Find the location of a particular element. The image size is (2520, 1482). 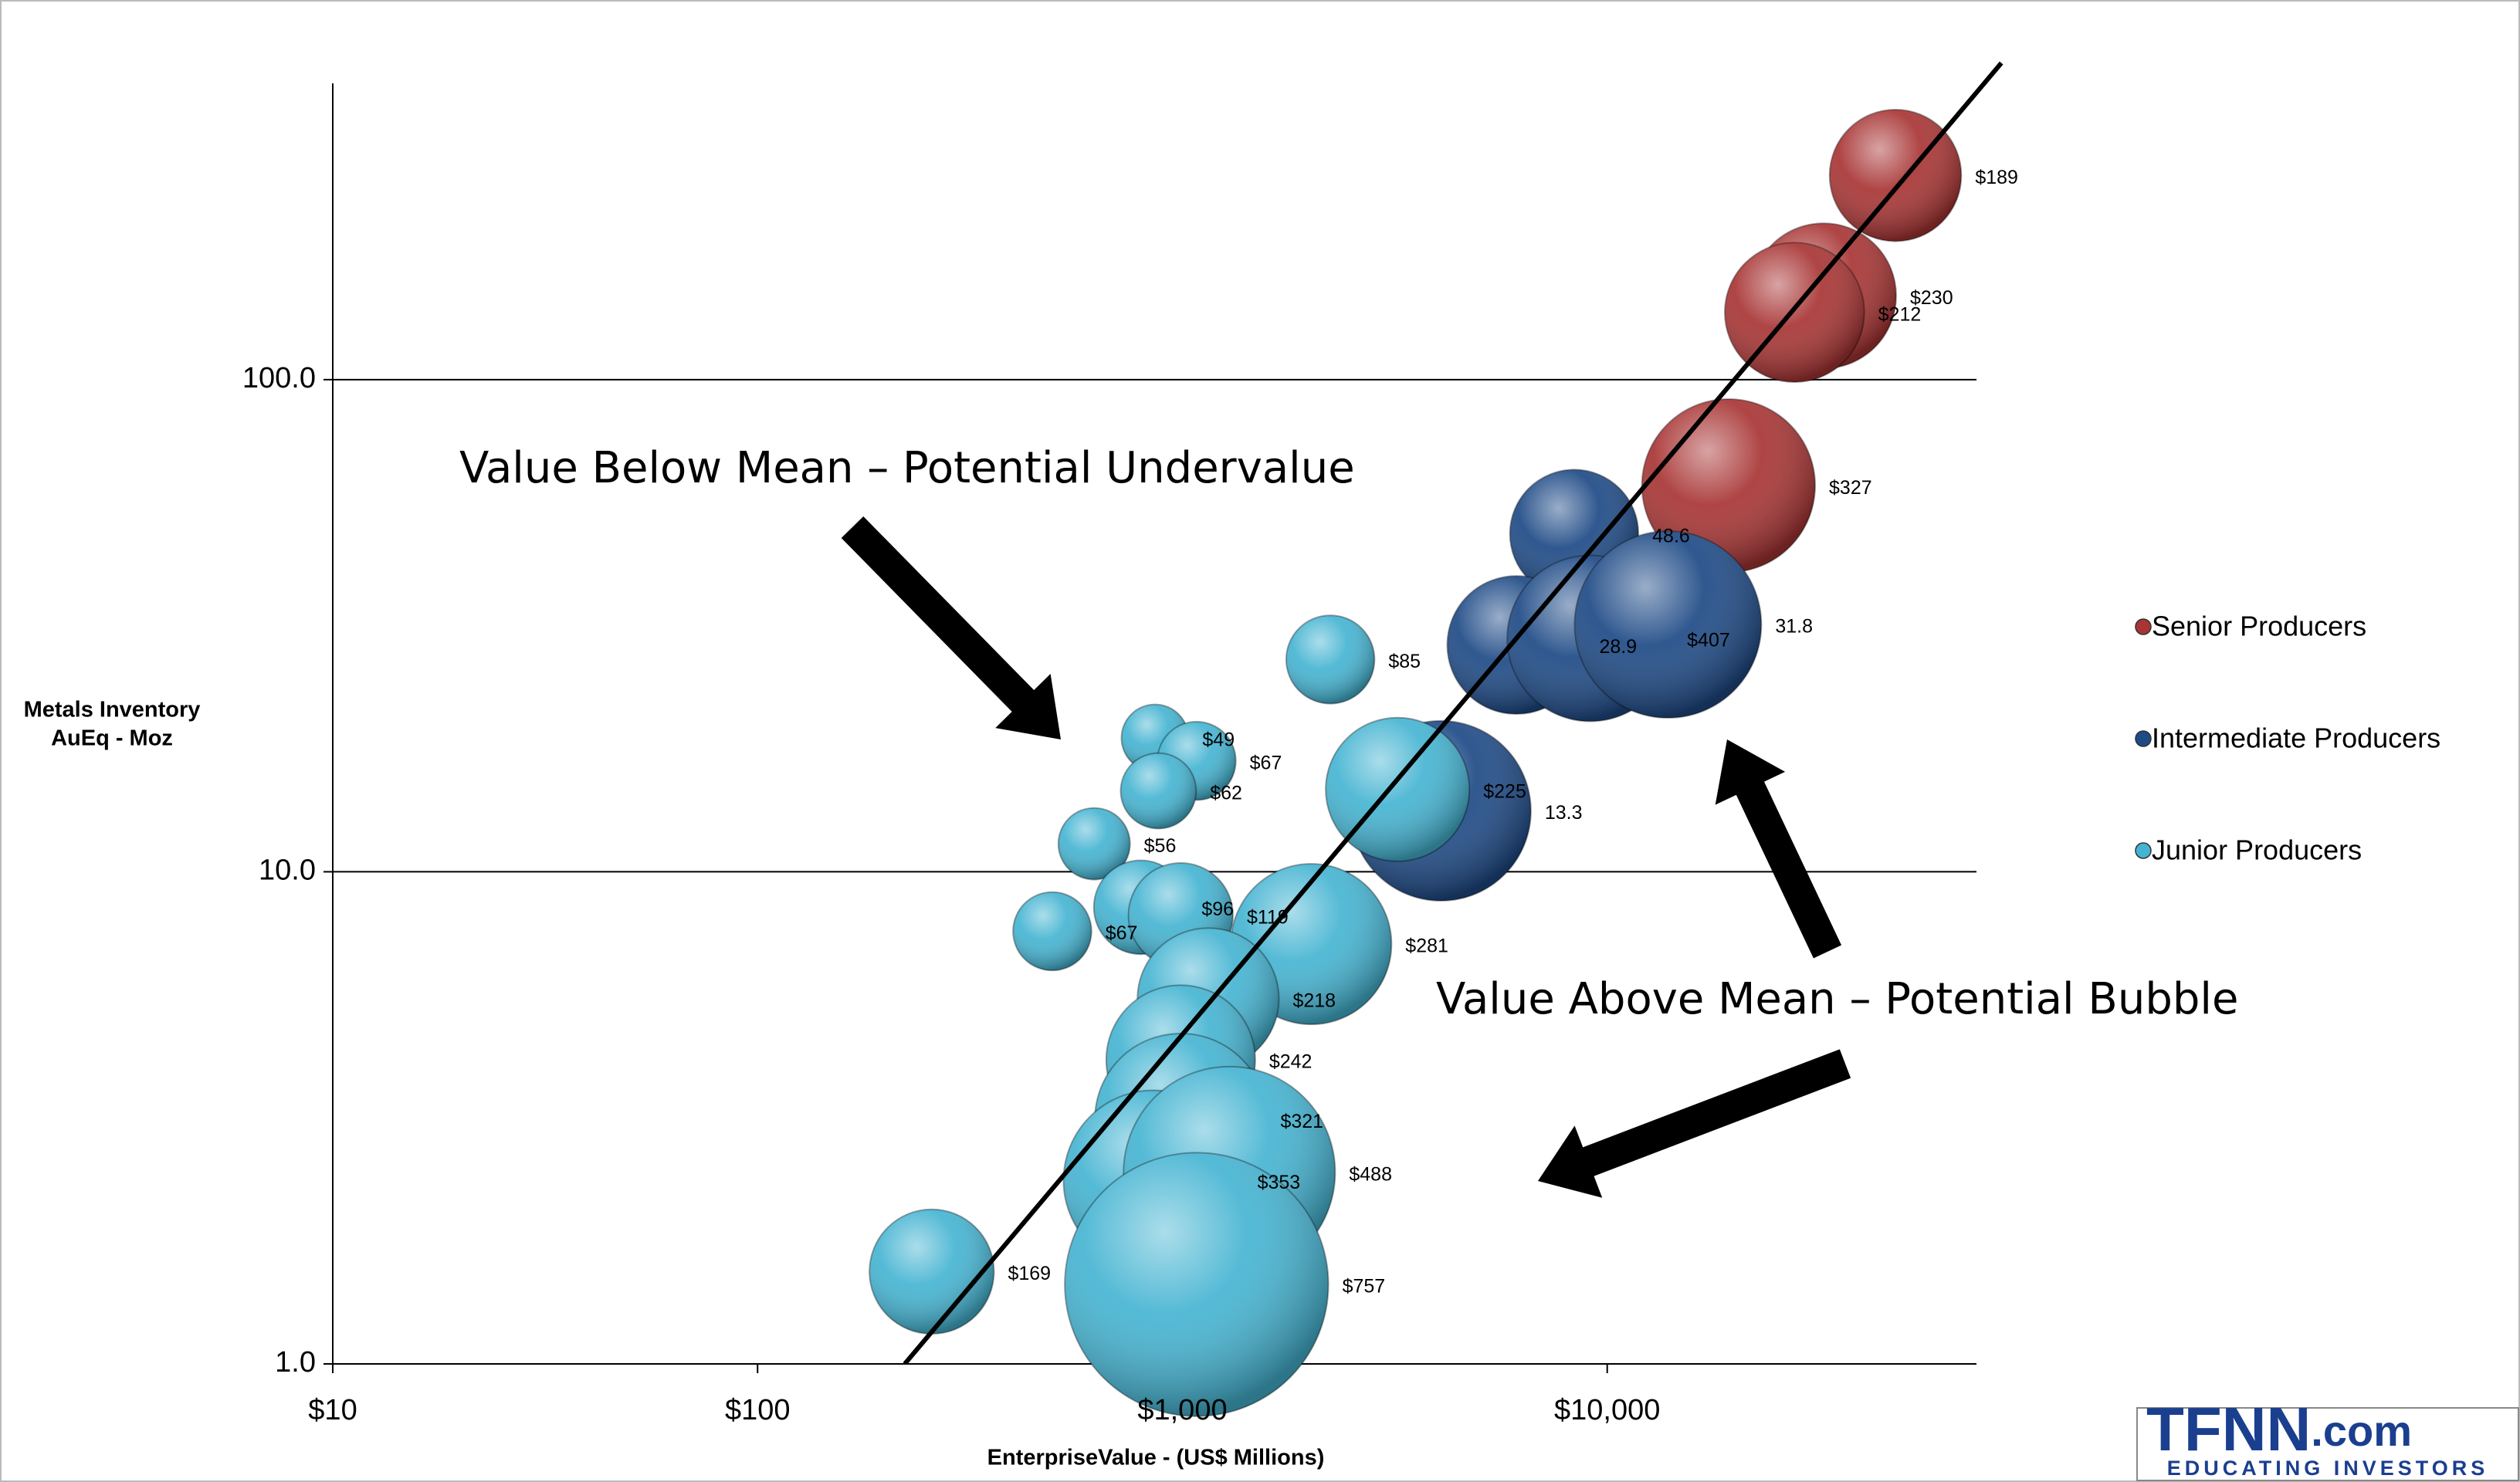

logo-box is located at coordinates (2328, 1444).